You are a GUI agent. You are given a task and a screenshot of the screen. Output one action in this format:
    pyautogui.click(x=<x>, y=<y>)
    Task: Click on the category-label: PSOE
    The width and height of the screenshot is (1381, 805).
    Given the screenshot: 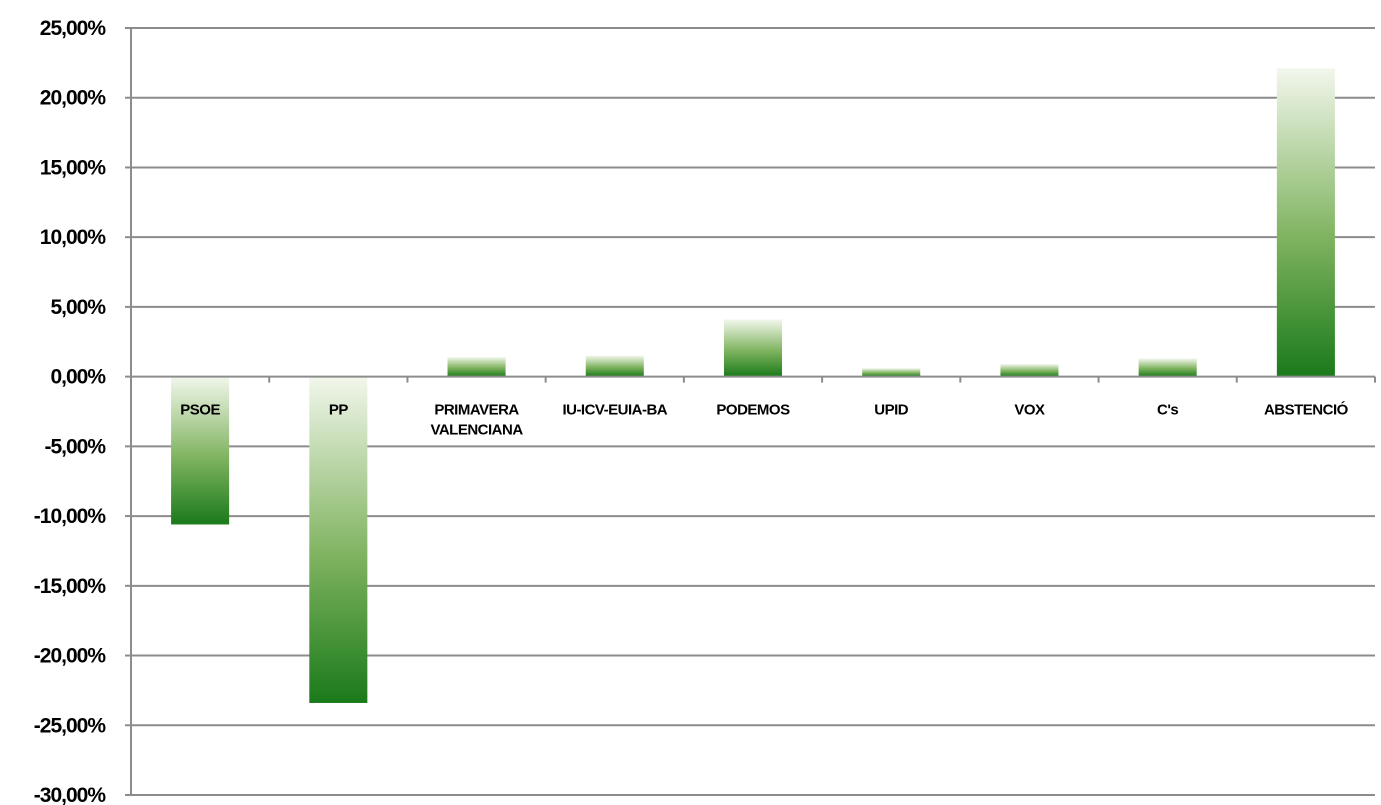 What is the action you would take?
    pyautogui.click(x=200, y=410)
    